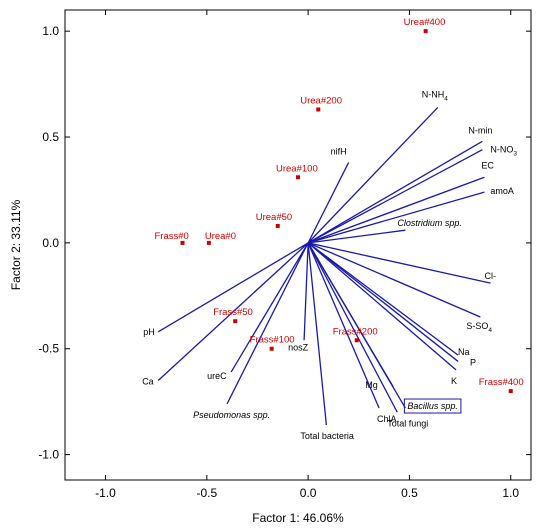  I want to click on observation-label: Frass#200, so click(355, 331).